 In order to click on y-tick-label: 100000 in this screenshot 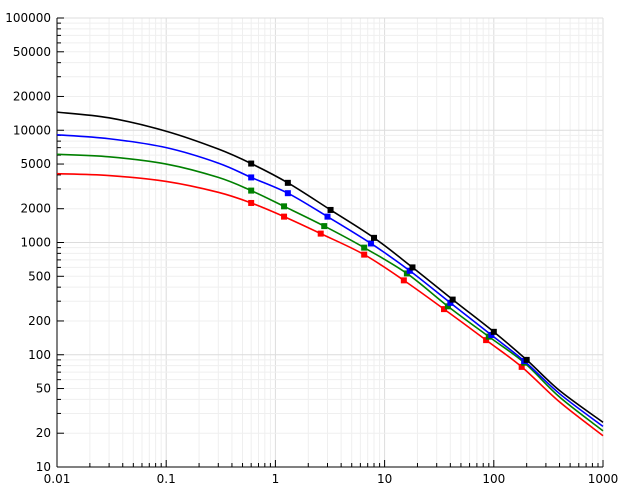, I will do `click(28, 18)`.